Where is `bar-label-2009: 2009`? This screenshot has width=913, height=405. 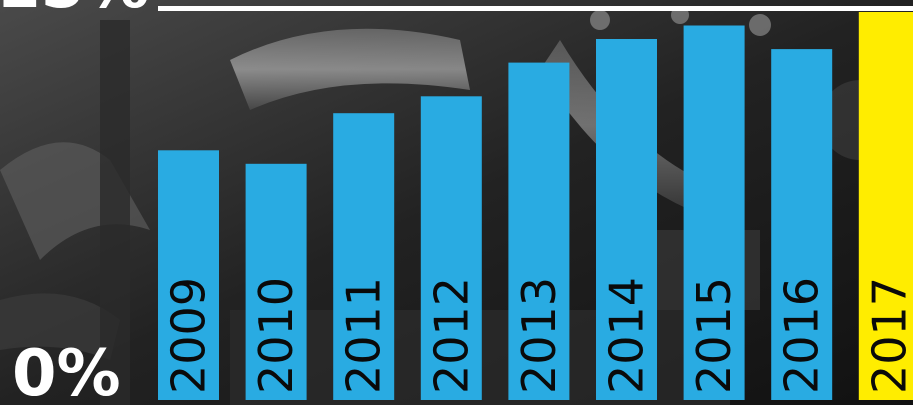
bar-label-2009: 2009 is located at coordinates (189, 335).